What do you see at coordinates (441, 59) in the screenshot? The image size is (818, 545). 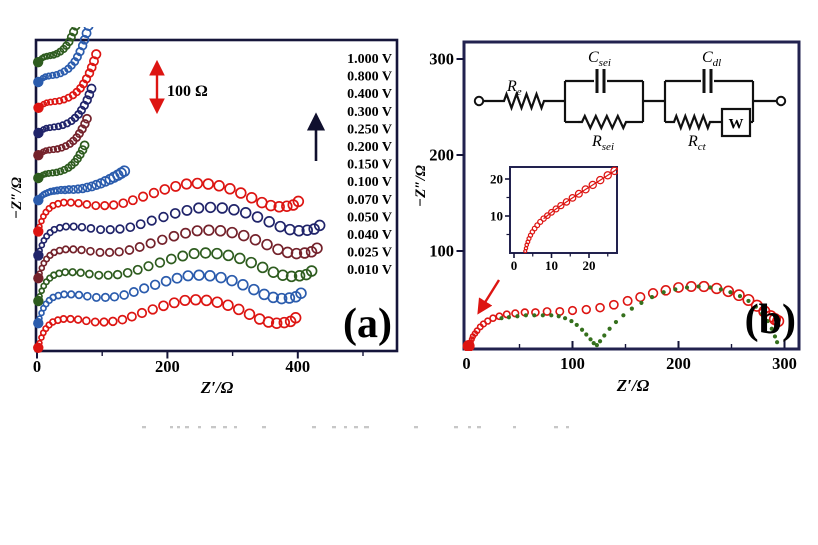 I see `panel-b-y-tick-label: 300` at bounding box center [441, 59].